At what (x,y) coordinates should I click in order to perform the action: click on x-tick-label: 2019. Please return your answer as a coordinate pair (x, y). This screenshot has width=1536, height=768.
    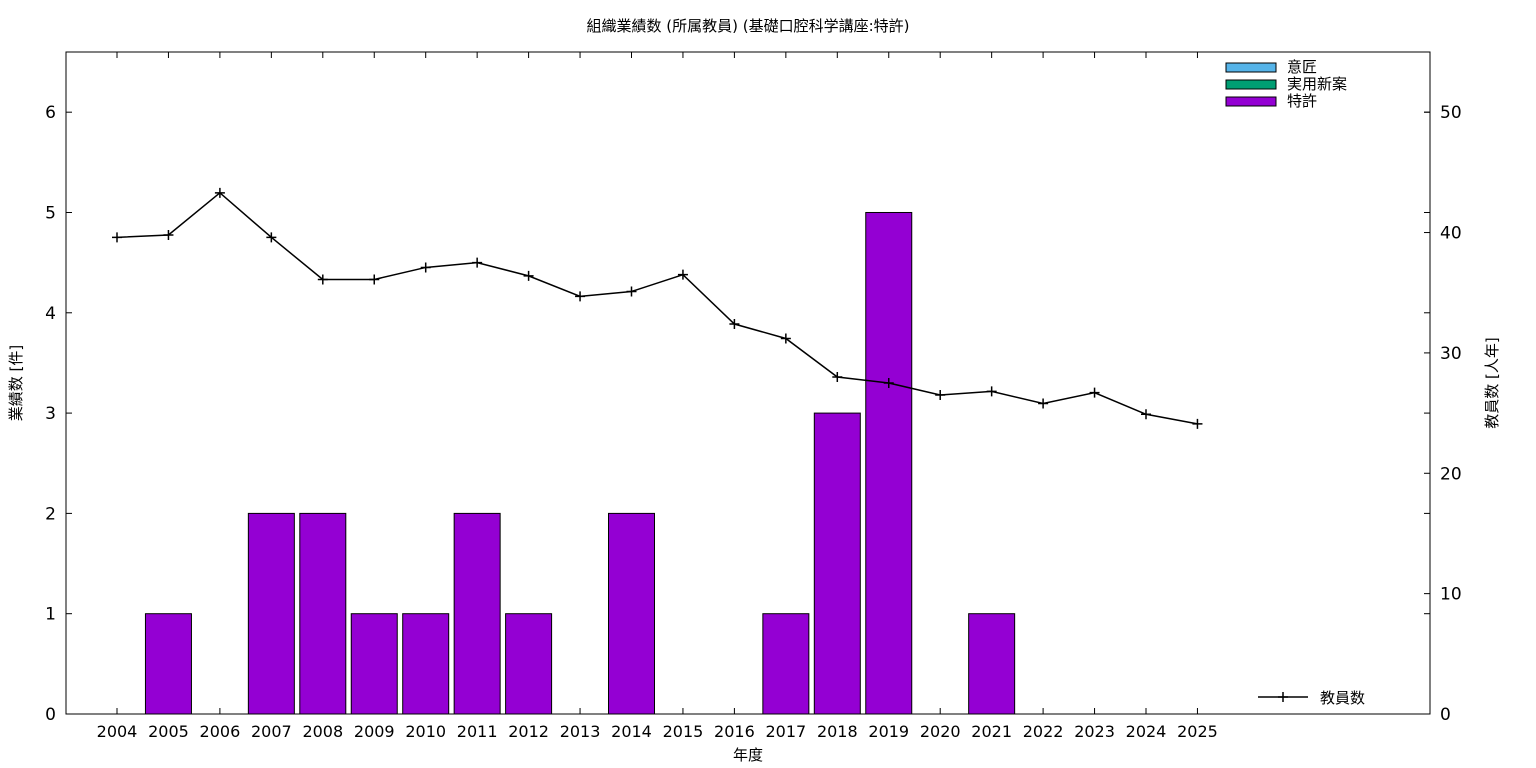
    Looking at the image, I should click on (888, 731).